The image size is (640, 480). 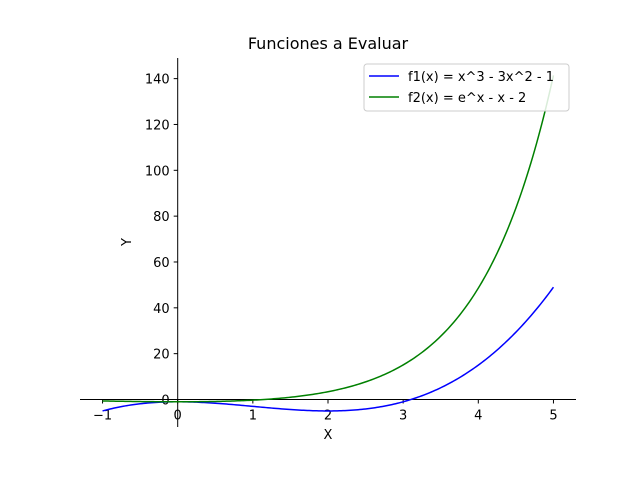 I want to click on y-tick-label: 100, so click(x=157, y=171).